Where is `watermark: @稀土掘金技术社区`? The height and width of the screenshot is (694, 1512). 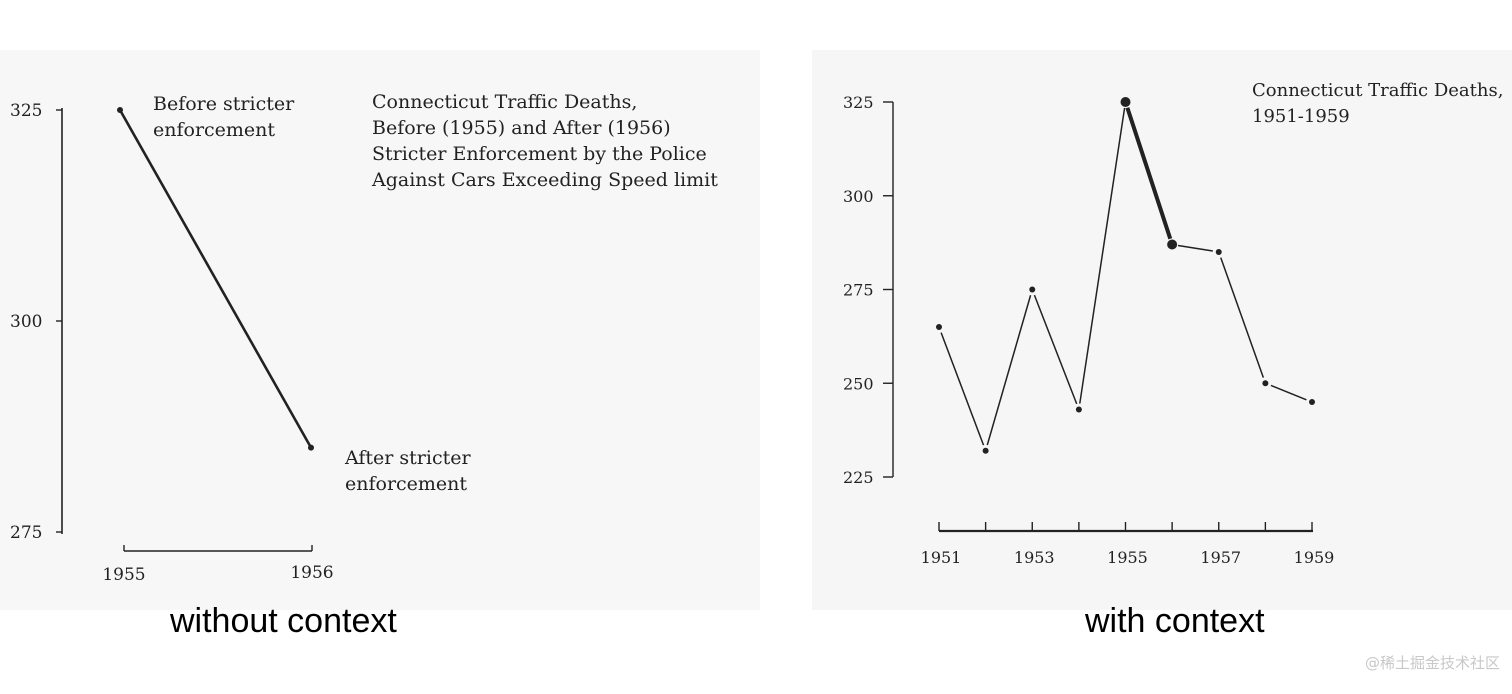
watermark: @稀土掘金技术社区 is located at coordinates (1432, 663).